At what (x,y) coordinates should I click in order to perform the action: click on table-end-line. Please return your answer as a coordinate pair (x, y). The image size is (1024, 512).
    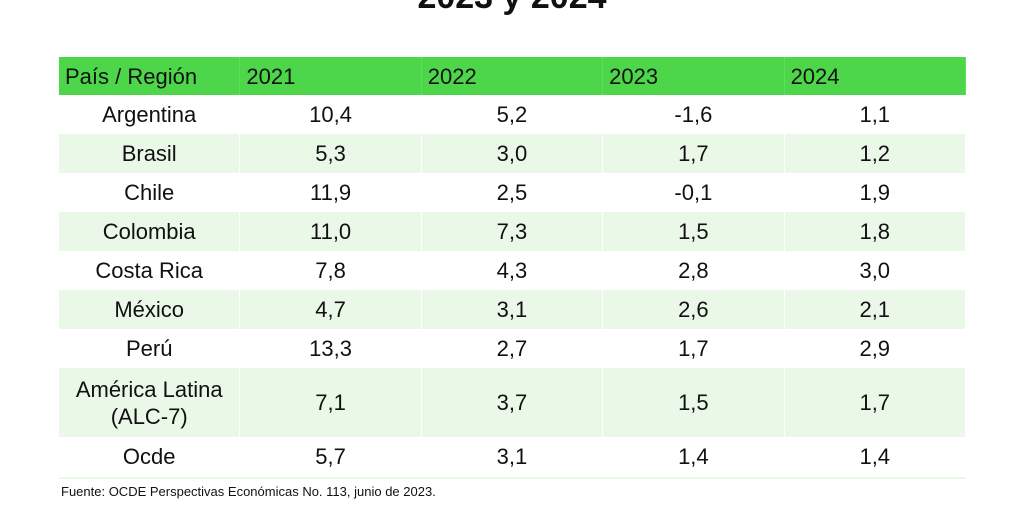
    Looking at the image, I should click on (512, 478).